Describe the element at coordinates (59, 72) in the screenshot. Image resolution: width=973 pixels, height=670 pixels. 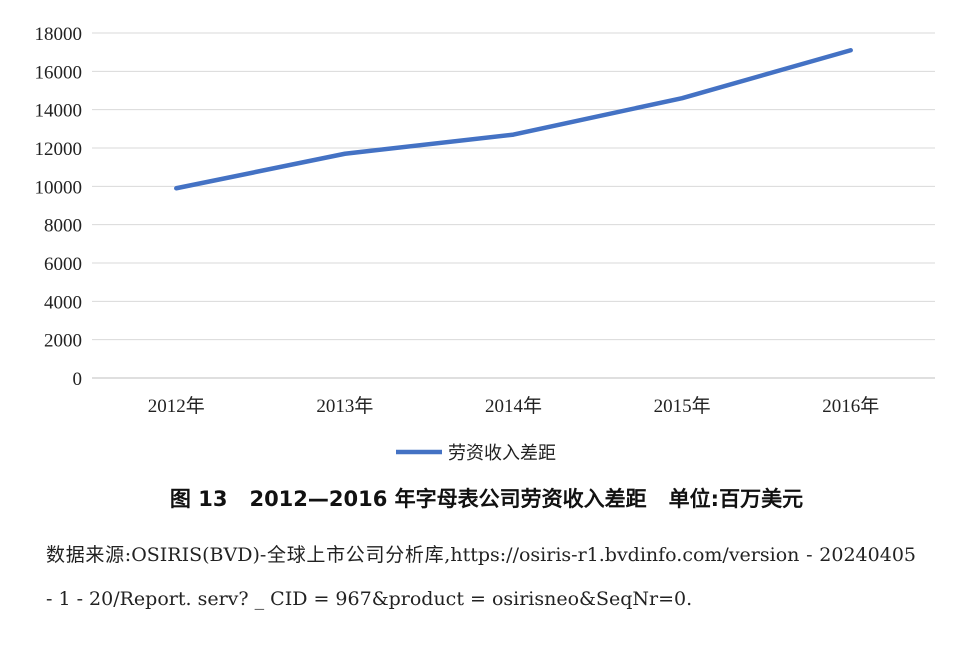
I see `y-tick-label: 16000` at that location.